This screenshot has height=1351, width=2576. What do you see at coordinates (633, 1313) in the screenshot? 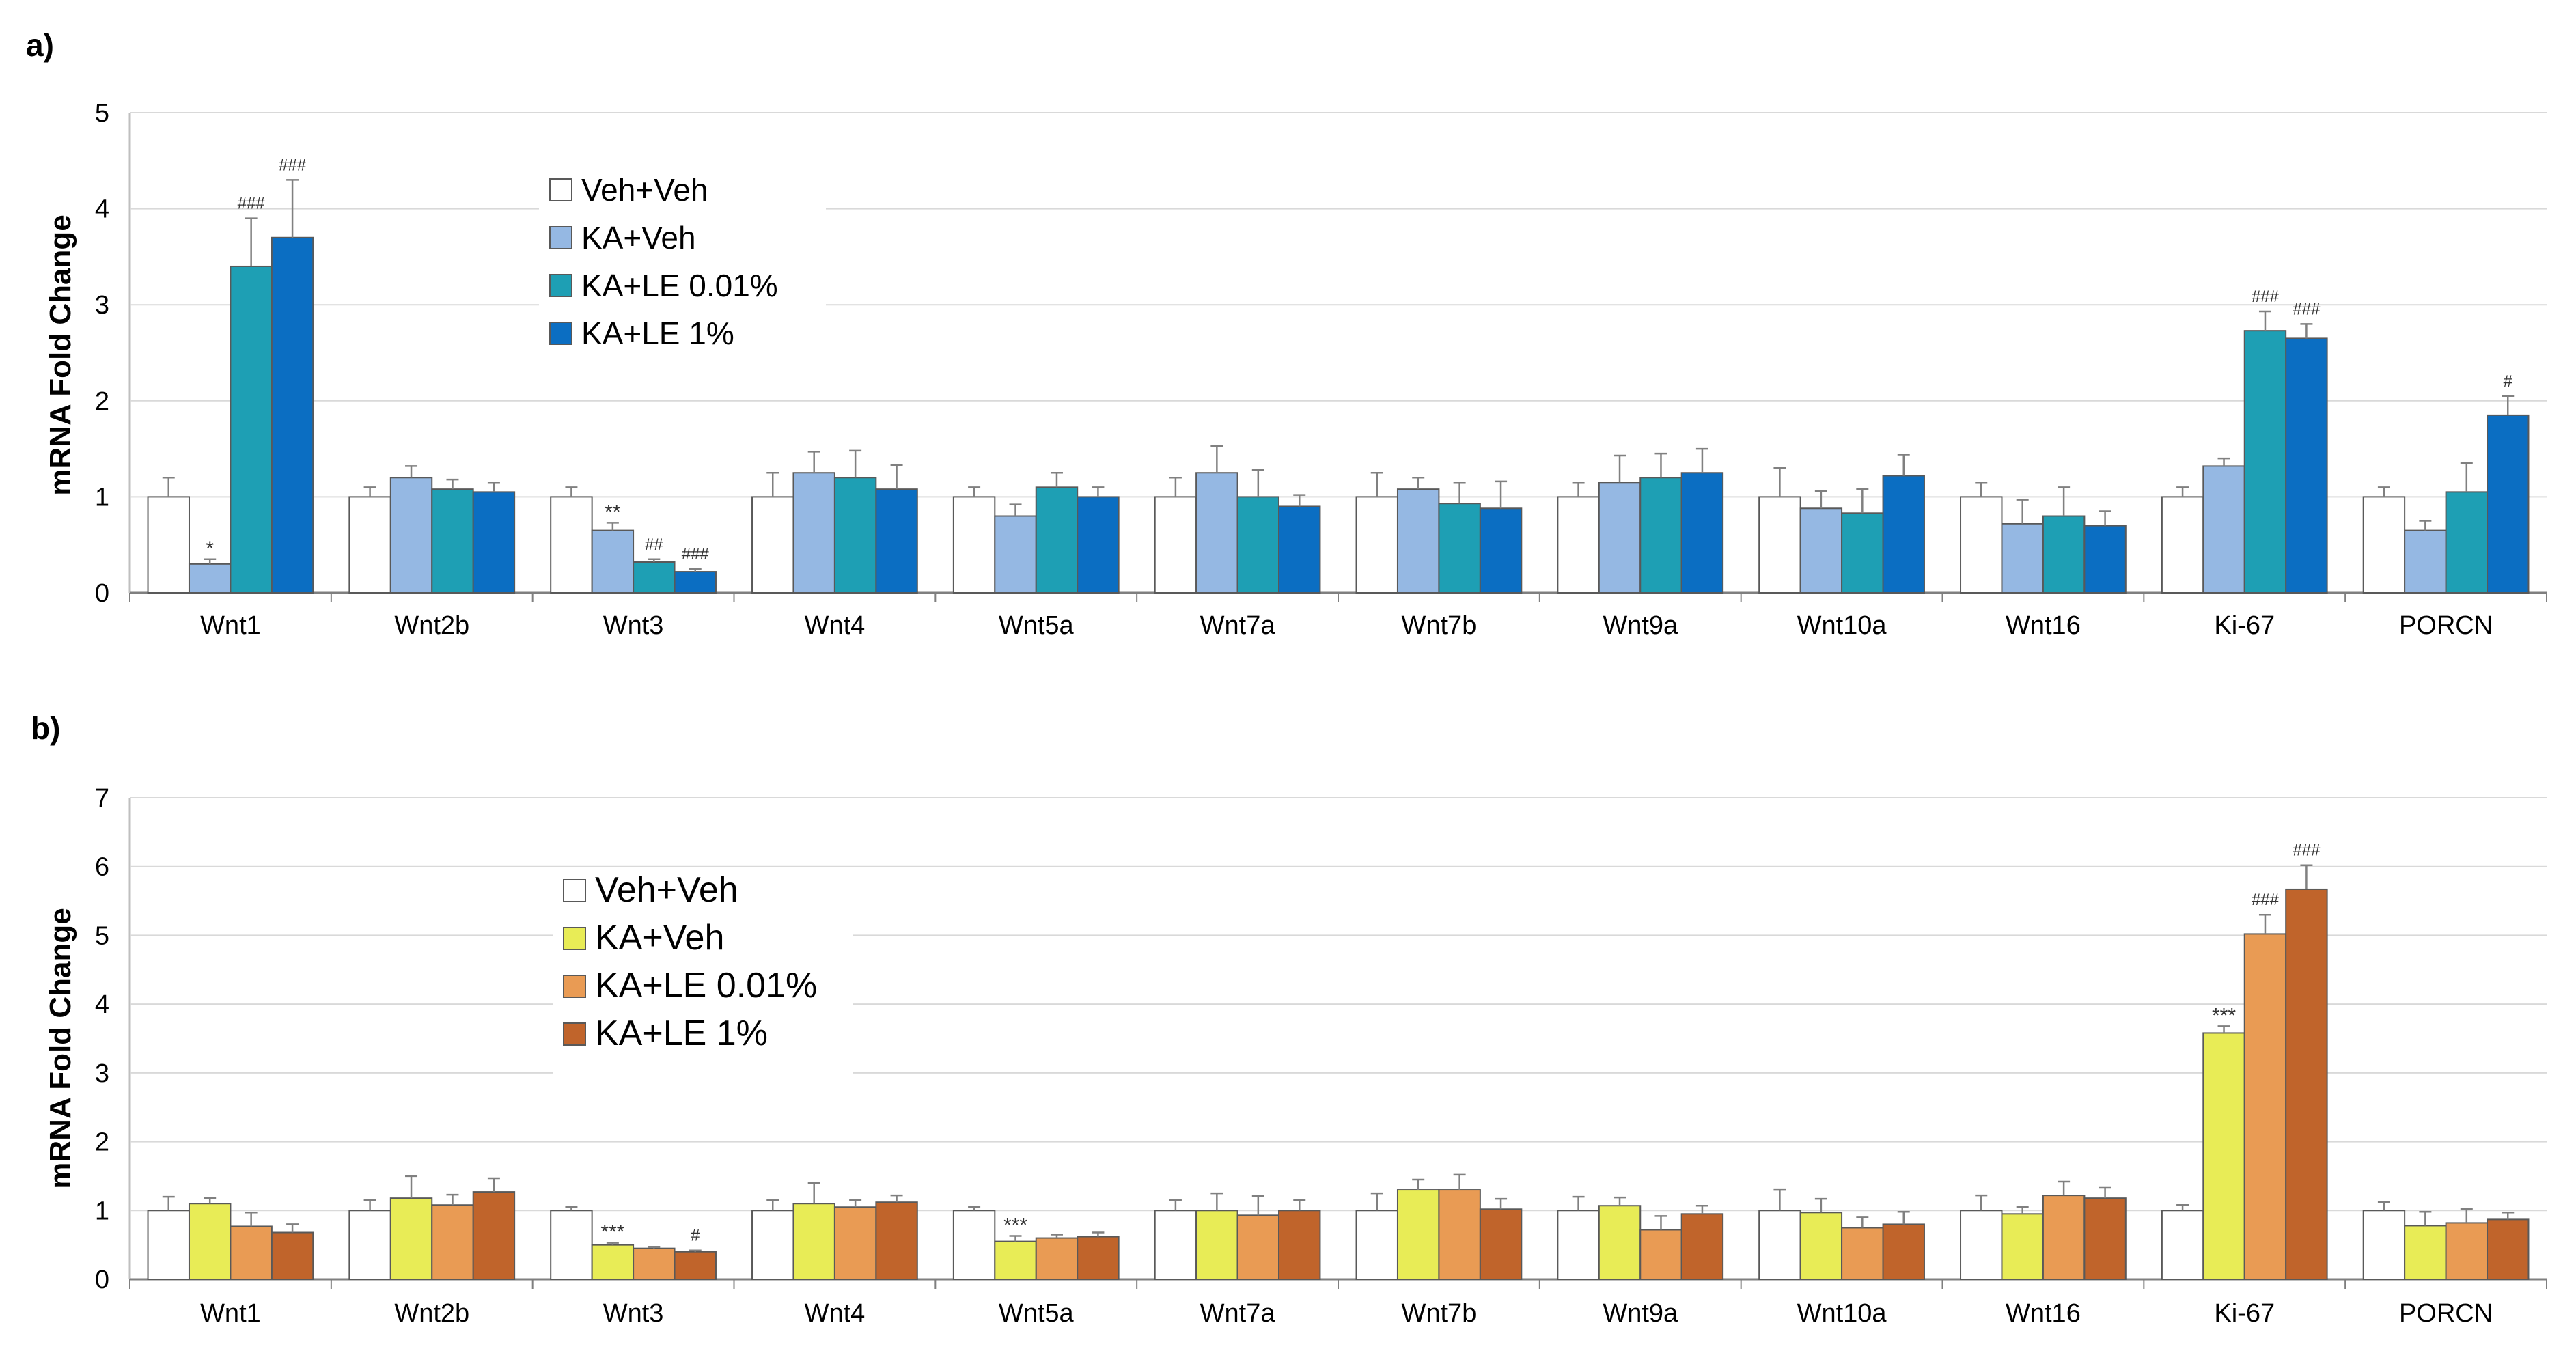
I see `panel-b-x-tick-label: Wnt3` at bounding box center [633, 1313].